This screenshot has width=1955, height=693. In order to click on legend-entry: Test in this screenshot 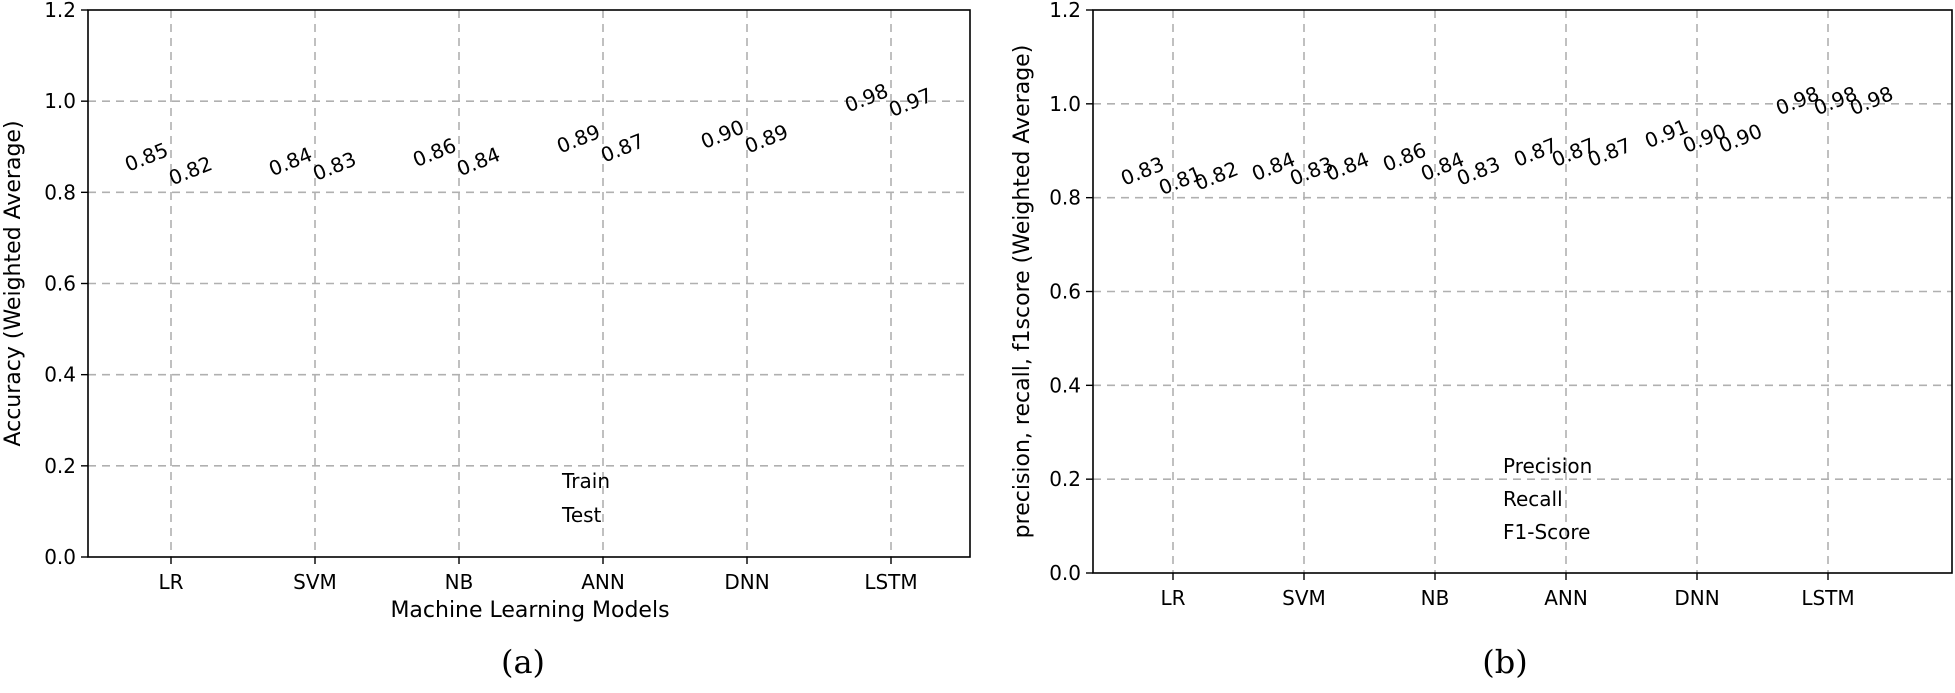, I will do `click(581, 515)`.